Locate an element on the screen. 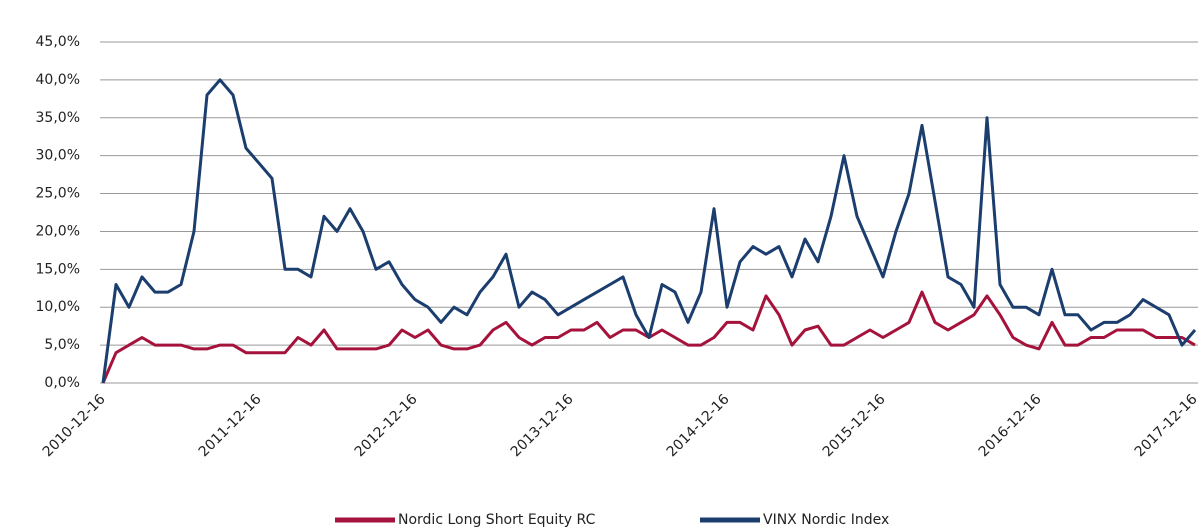  legend-label: VINX Nordic Index is located at coordinates (826, 520).